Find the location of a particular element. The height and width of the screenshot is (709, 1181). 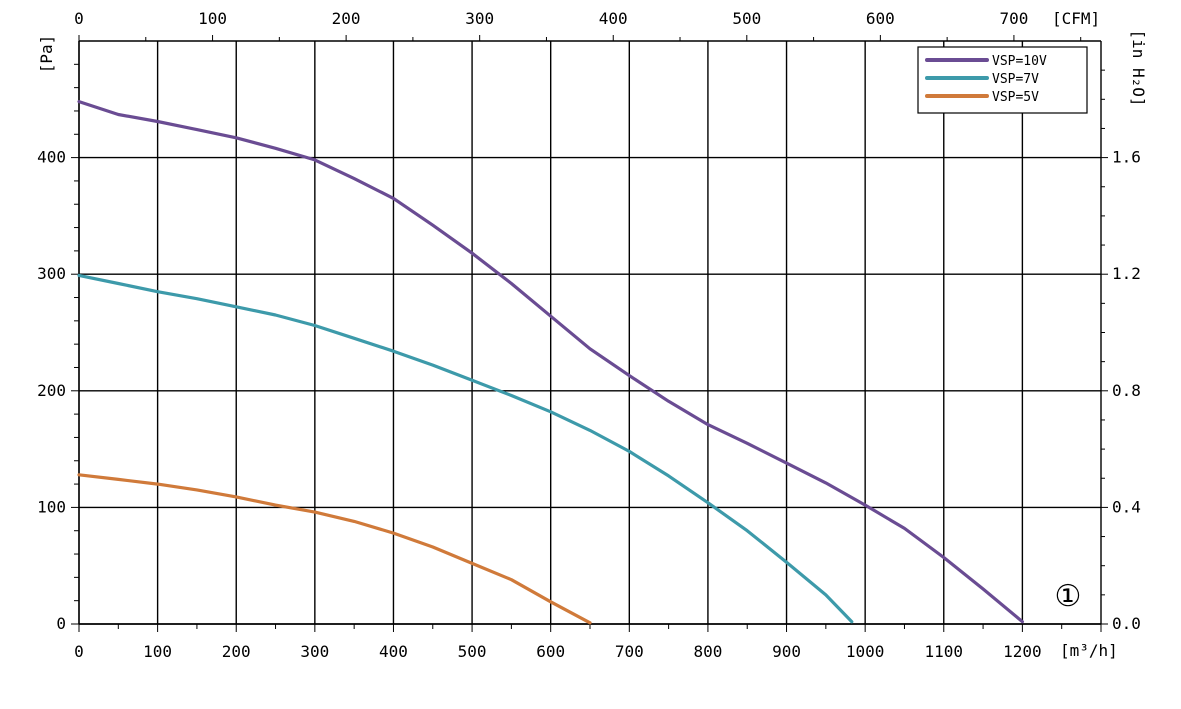

curve-number: ① is located at coordinates (1068, 596).